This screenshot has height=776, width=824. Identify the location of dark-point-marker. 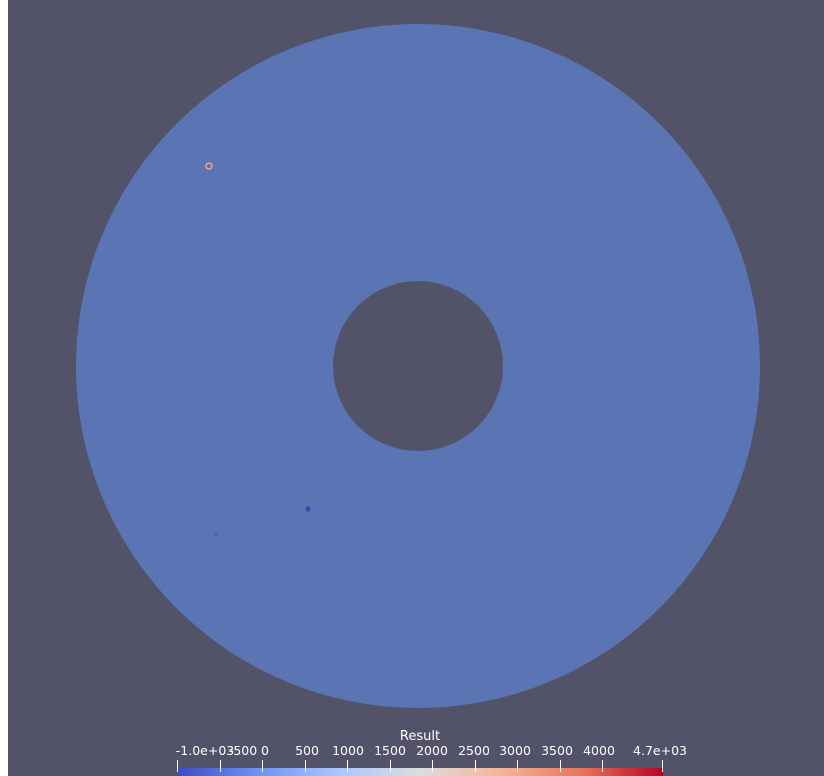
(308, 509).